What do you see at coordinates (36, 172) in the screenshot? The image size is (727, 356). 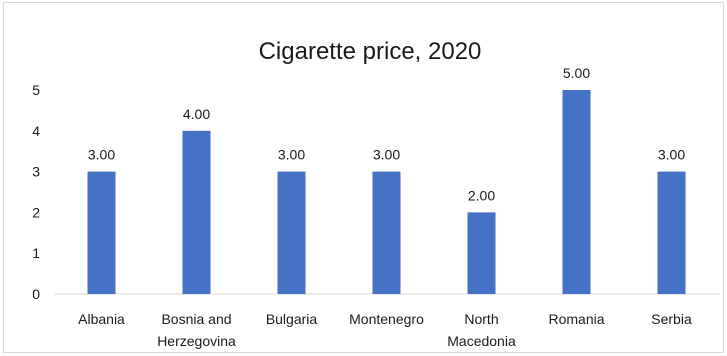 I see `y-tick-label: 3` at bounding box center [36, 172].